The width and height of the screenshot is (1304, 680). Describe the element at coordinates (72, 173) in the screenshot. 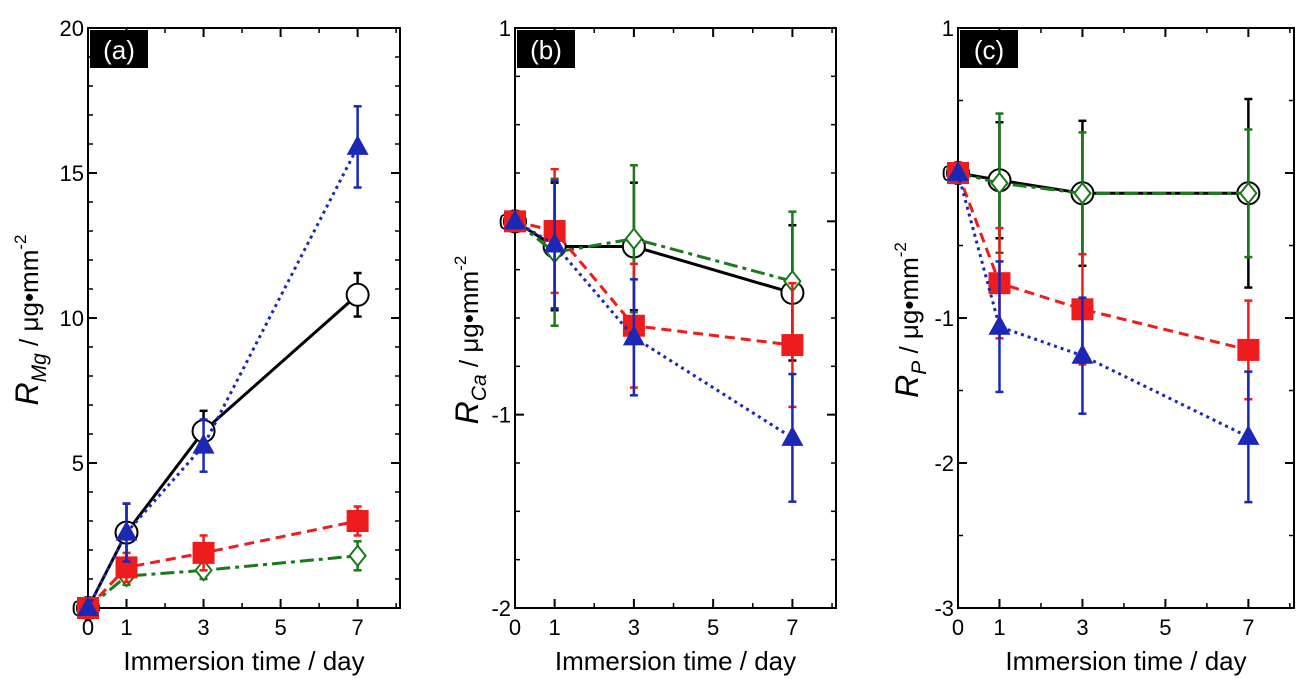

I see `y-tick-label: 15` at that location.